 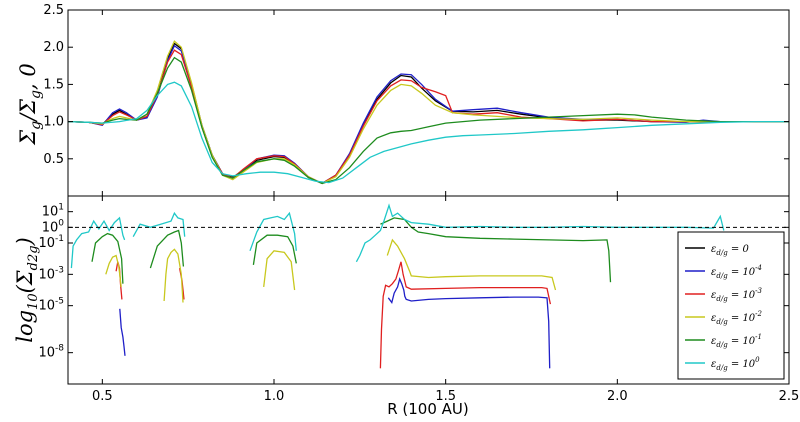 What do you see at coordinates (102, 396) in the screenshot?
I see `x-tick-label-0: 0.5` at bounding box center [102, 396].